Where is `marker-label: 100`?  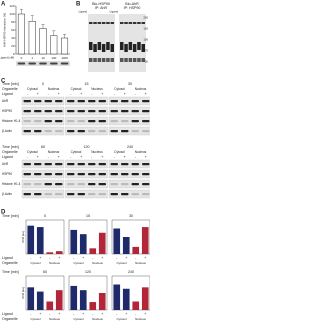 marker-label: 100 is located at coordinates (145, 40).